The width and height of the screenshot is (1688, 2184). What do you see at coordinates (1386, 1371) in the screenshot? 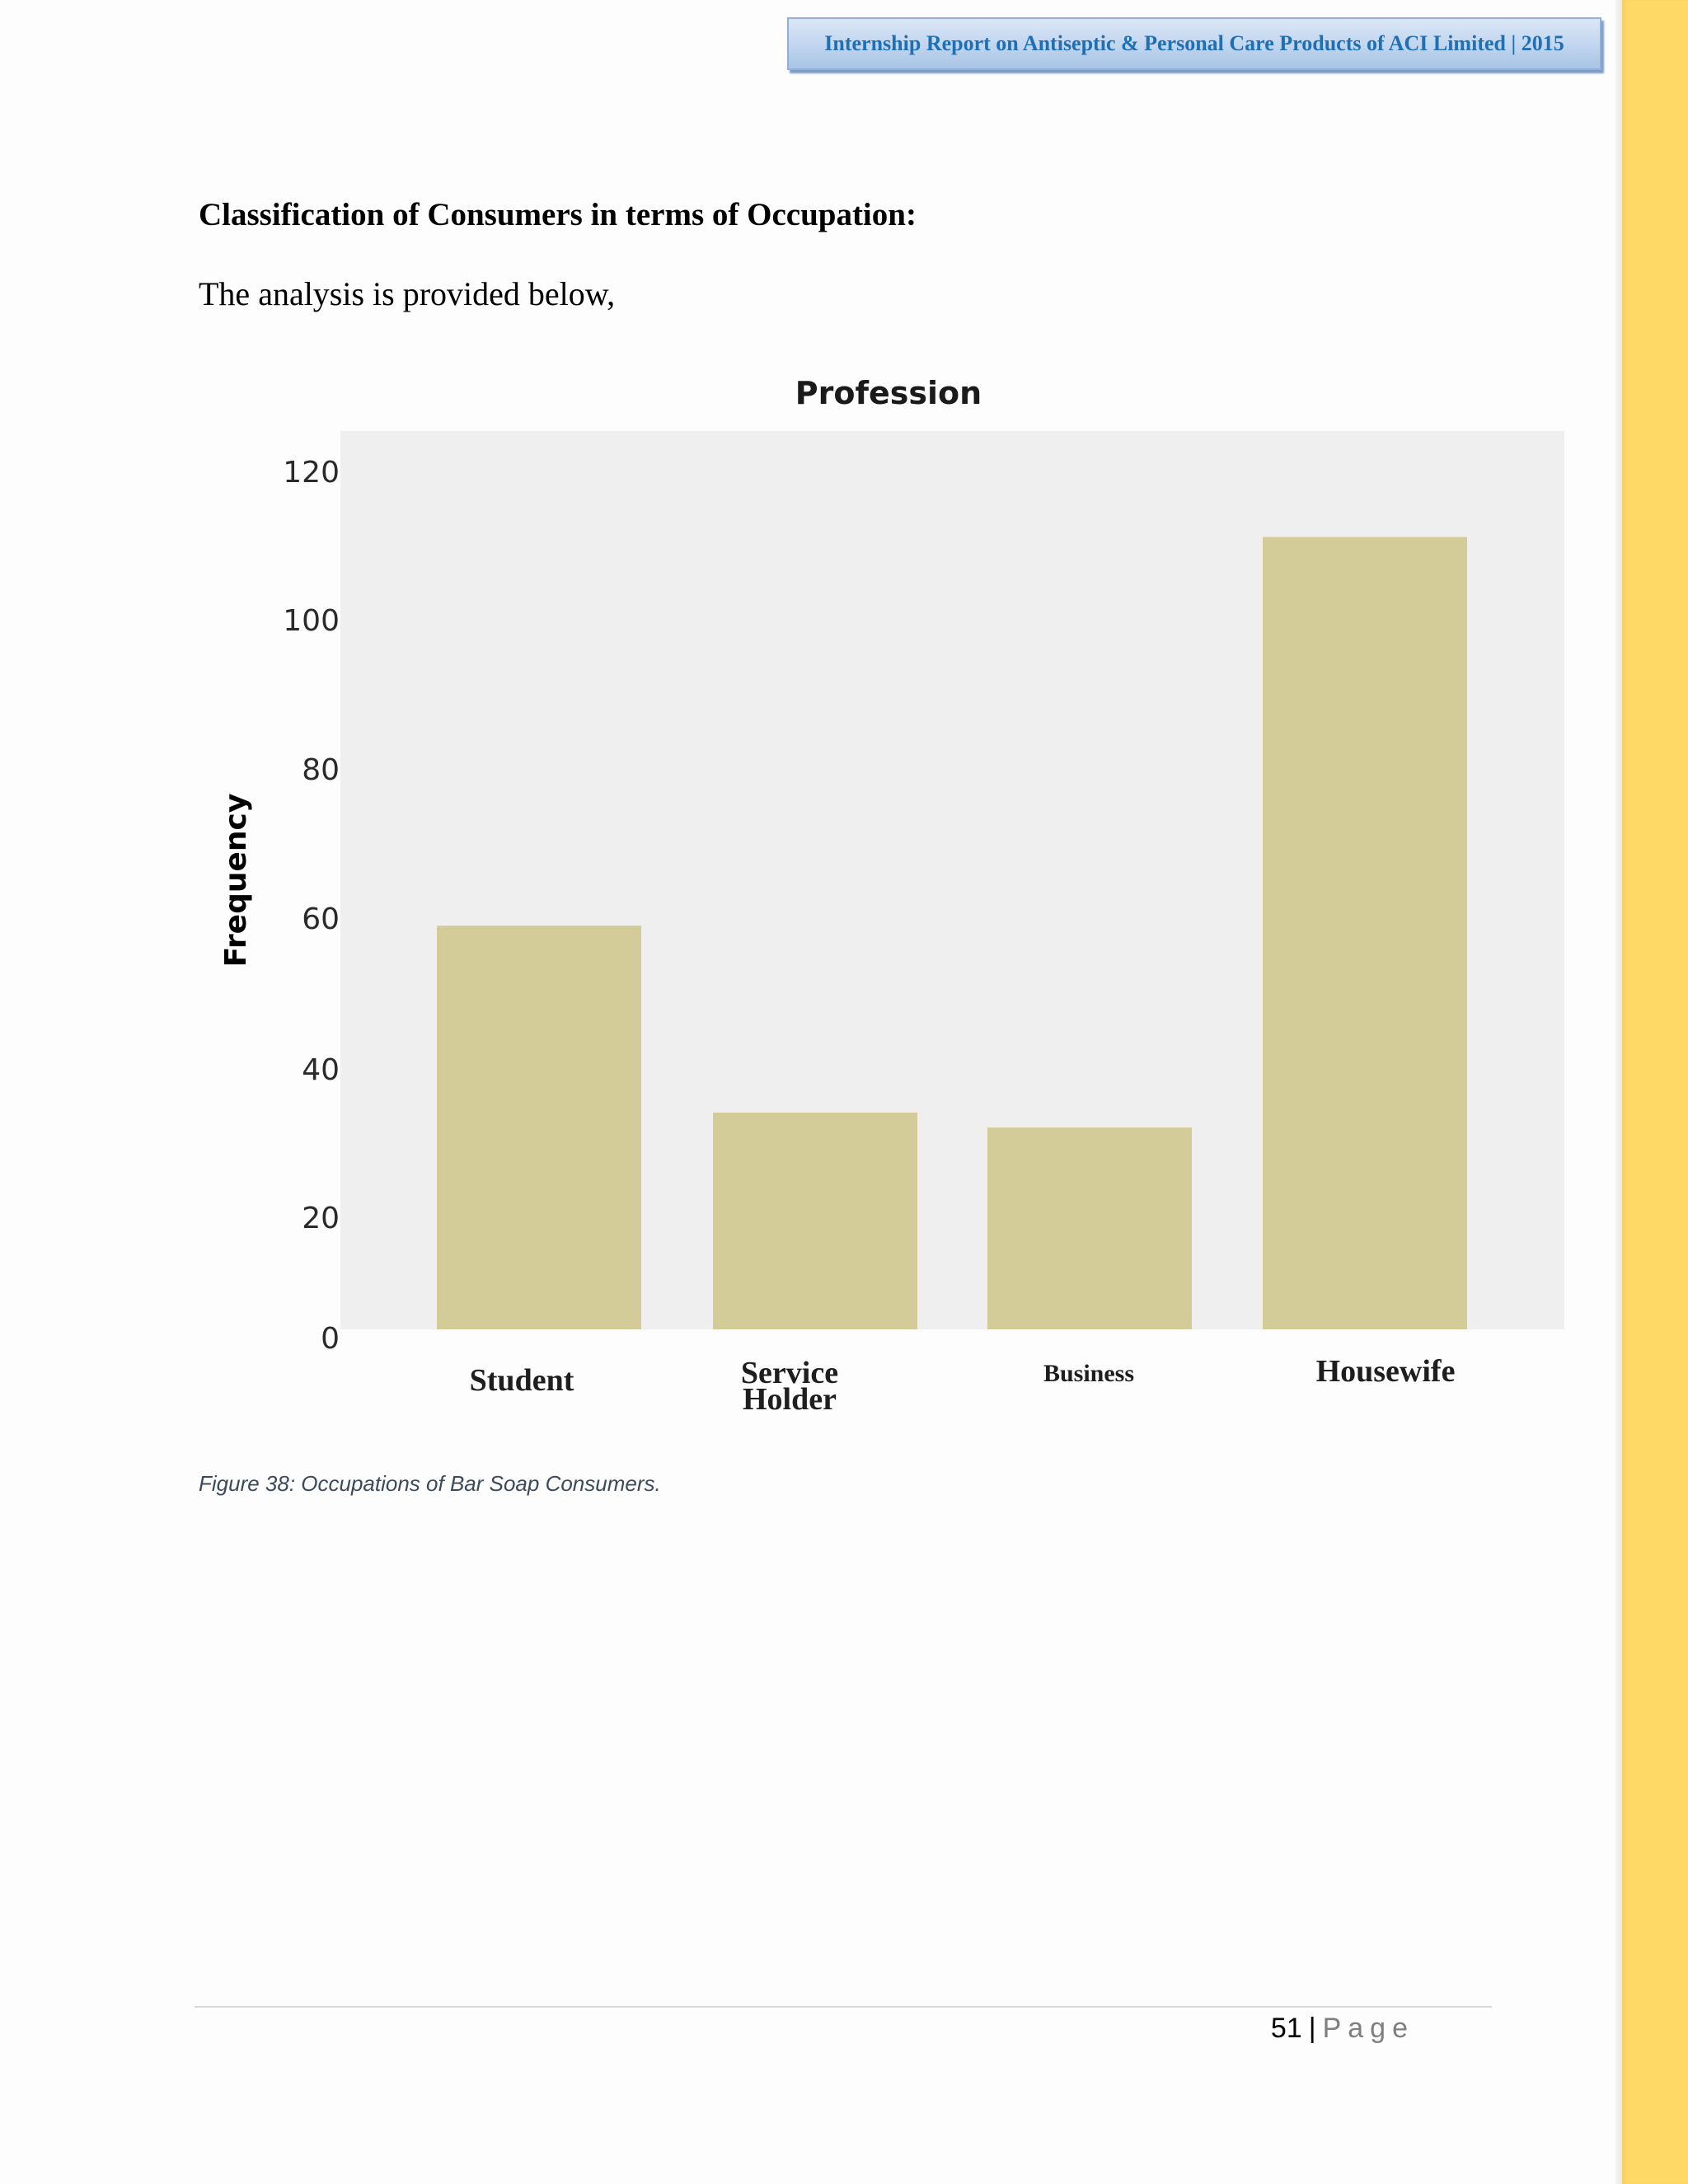
I see `x-tick-label: Housewife` at bounding box center [1386, 1371].